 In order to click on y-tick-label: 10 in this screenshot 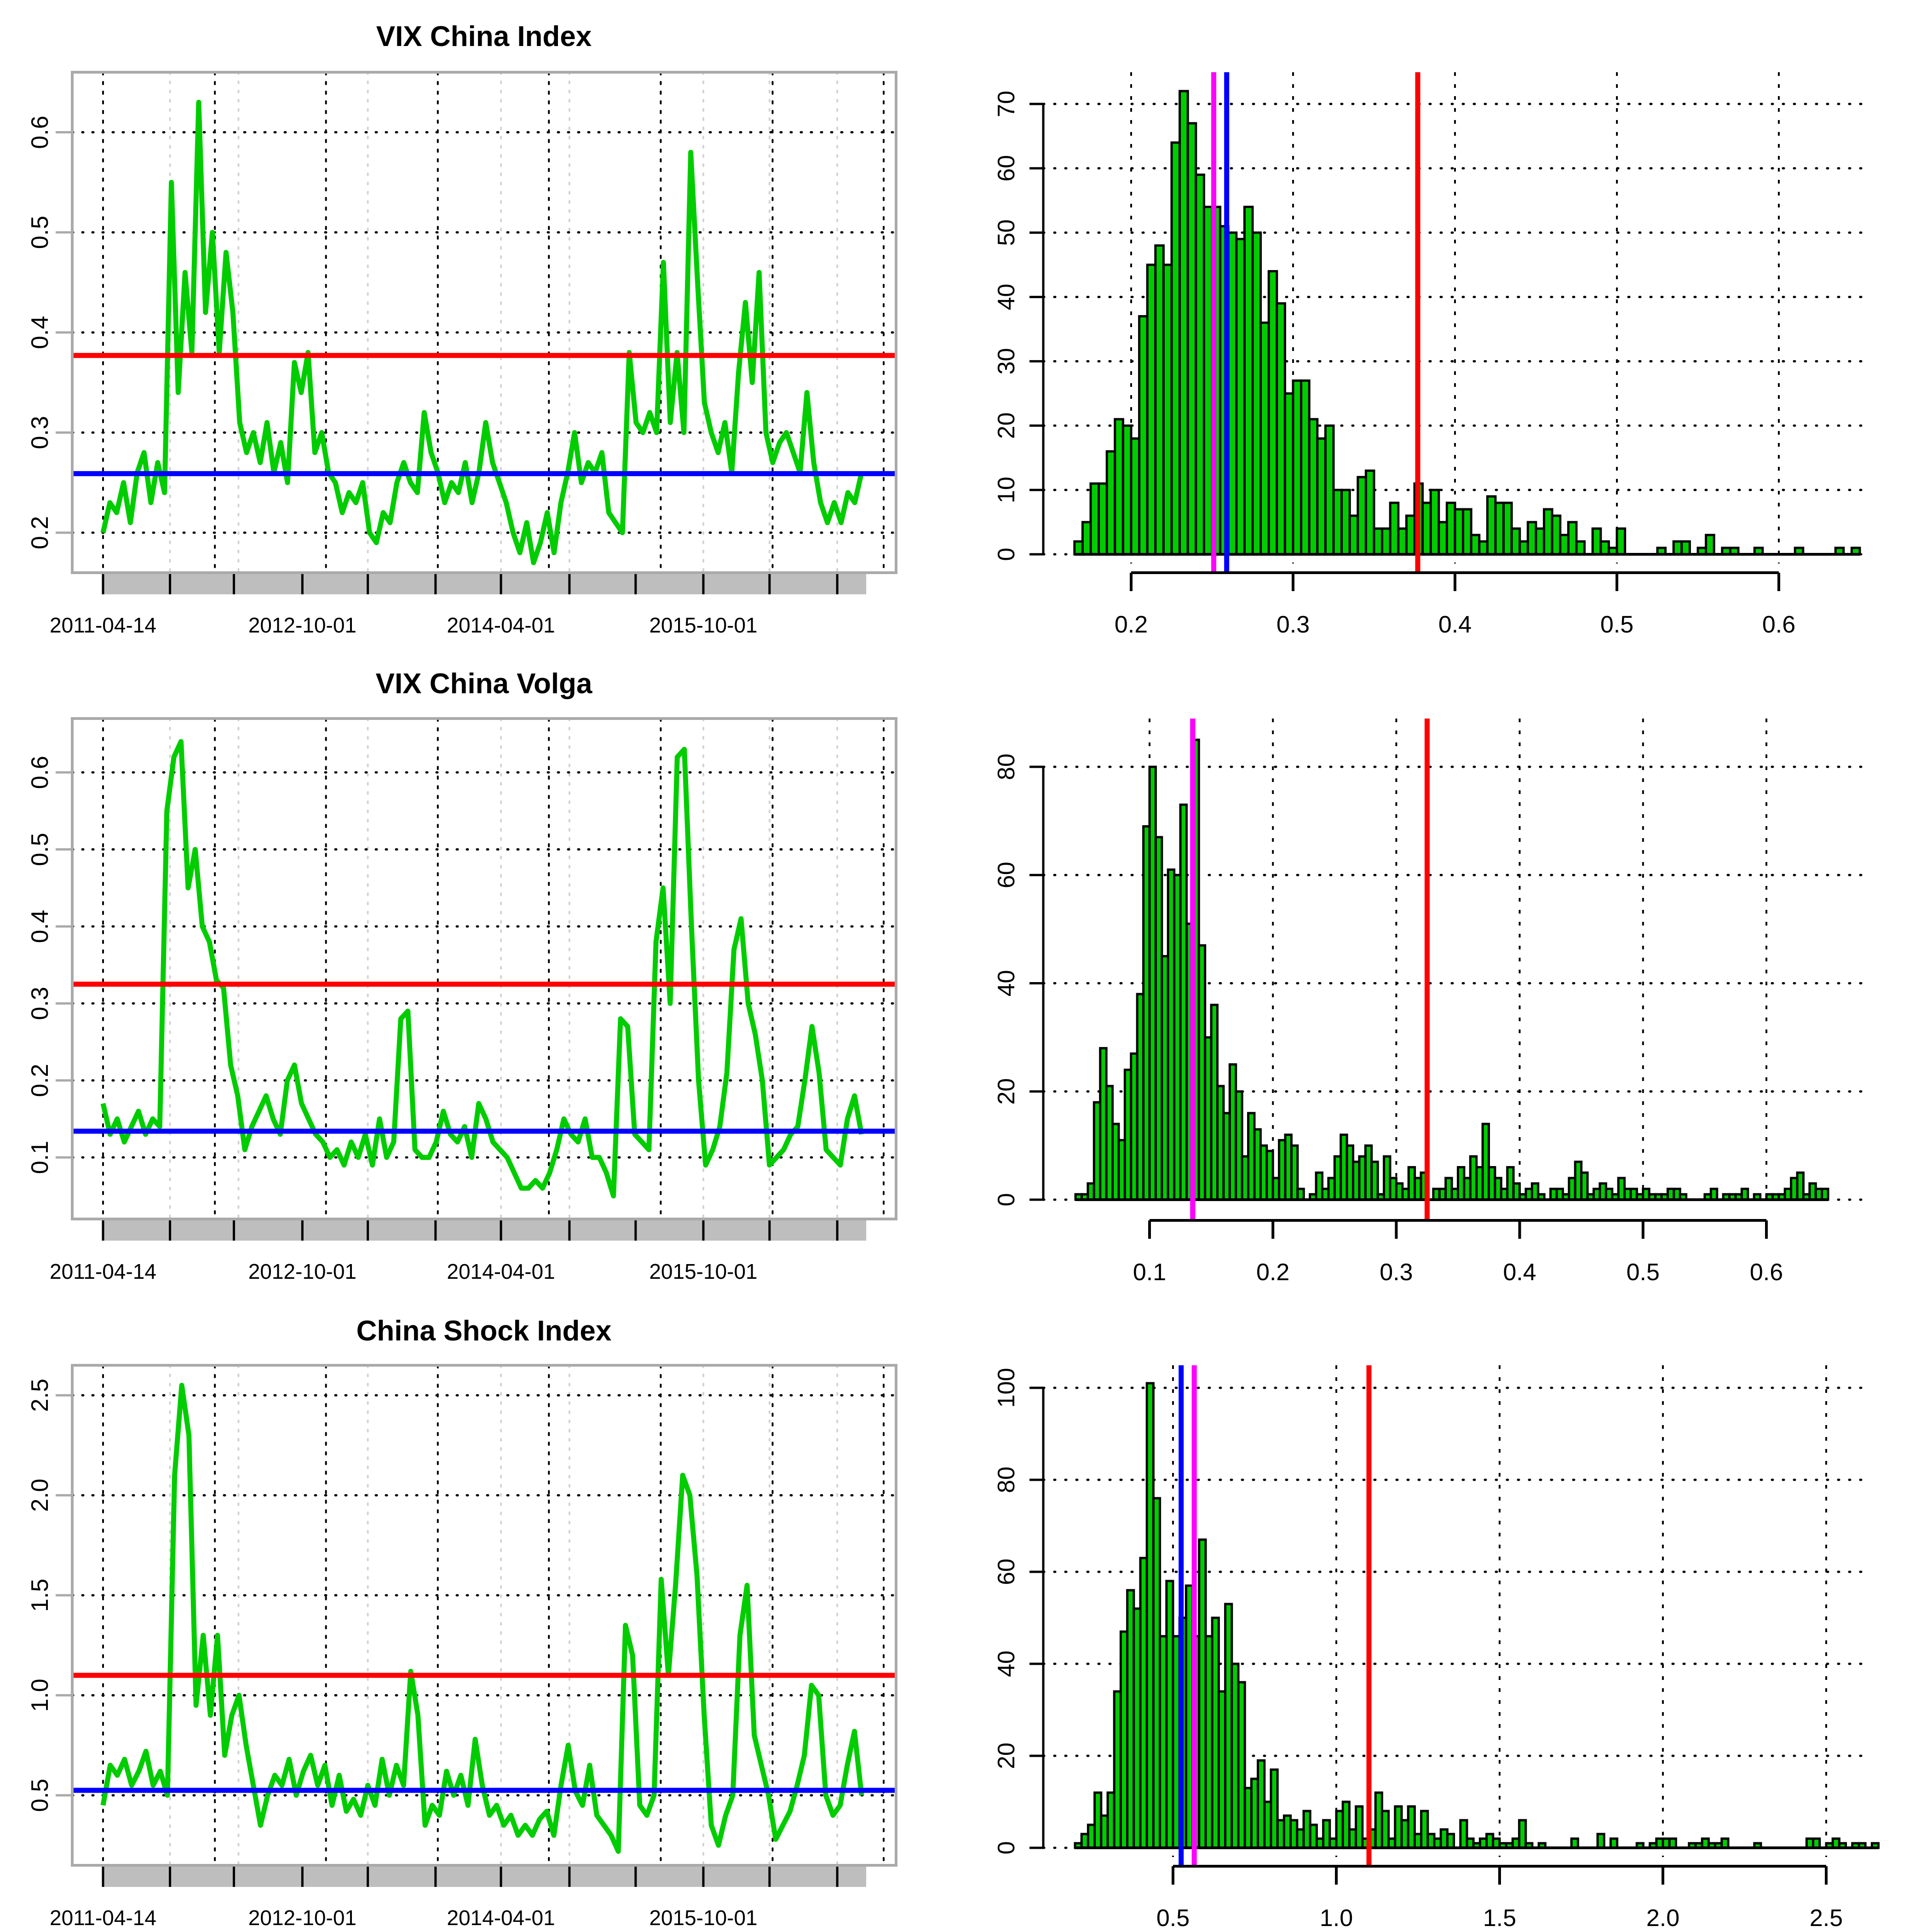, I will do `click(1006, 490)`.